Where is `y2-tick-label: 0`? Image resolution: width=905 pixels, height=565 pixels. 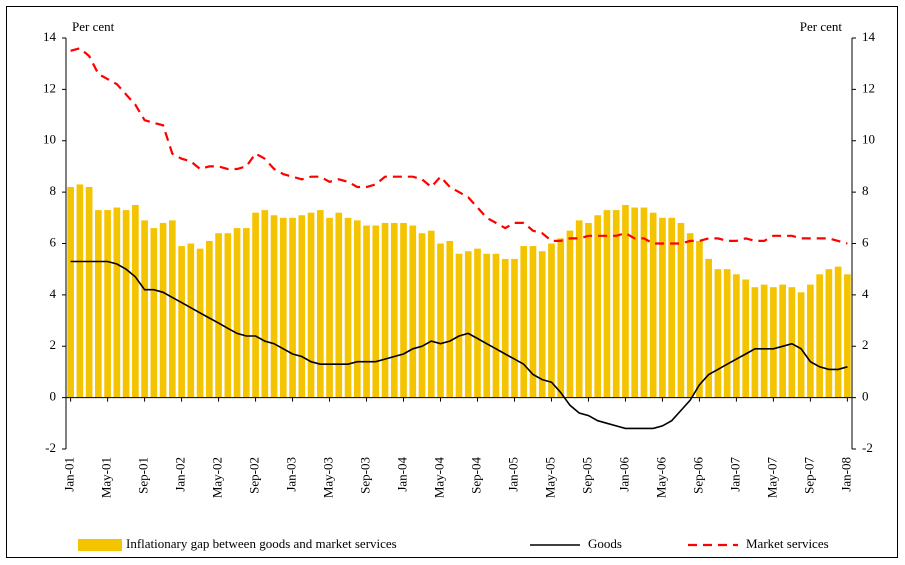 y2-tick-label: 0 is located at coordinates (865, 396).